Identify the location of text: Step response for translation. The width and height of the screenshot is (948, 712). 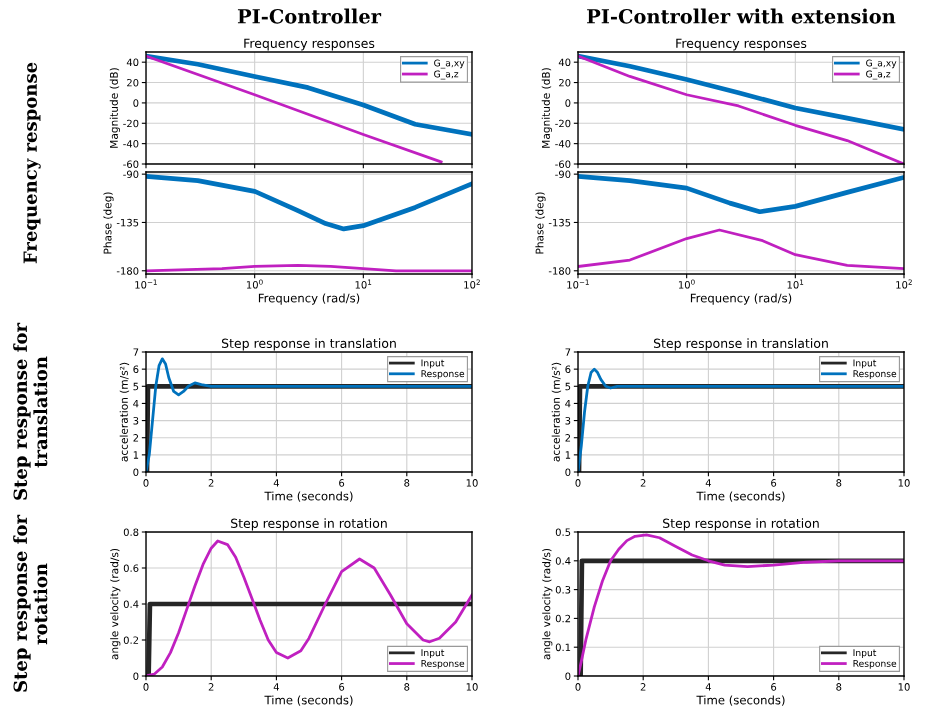
(30, 411).